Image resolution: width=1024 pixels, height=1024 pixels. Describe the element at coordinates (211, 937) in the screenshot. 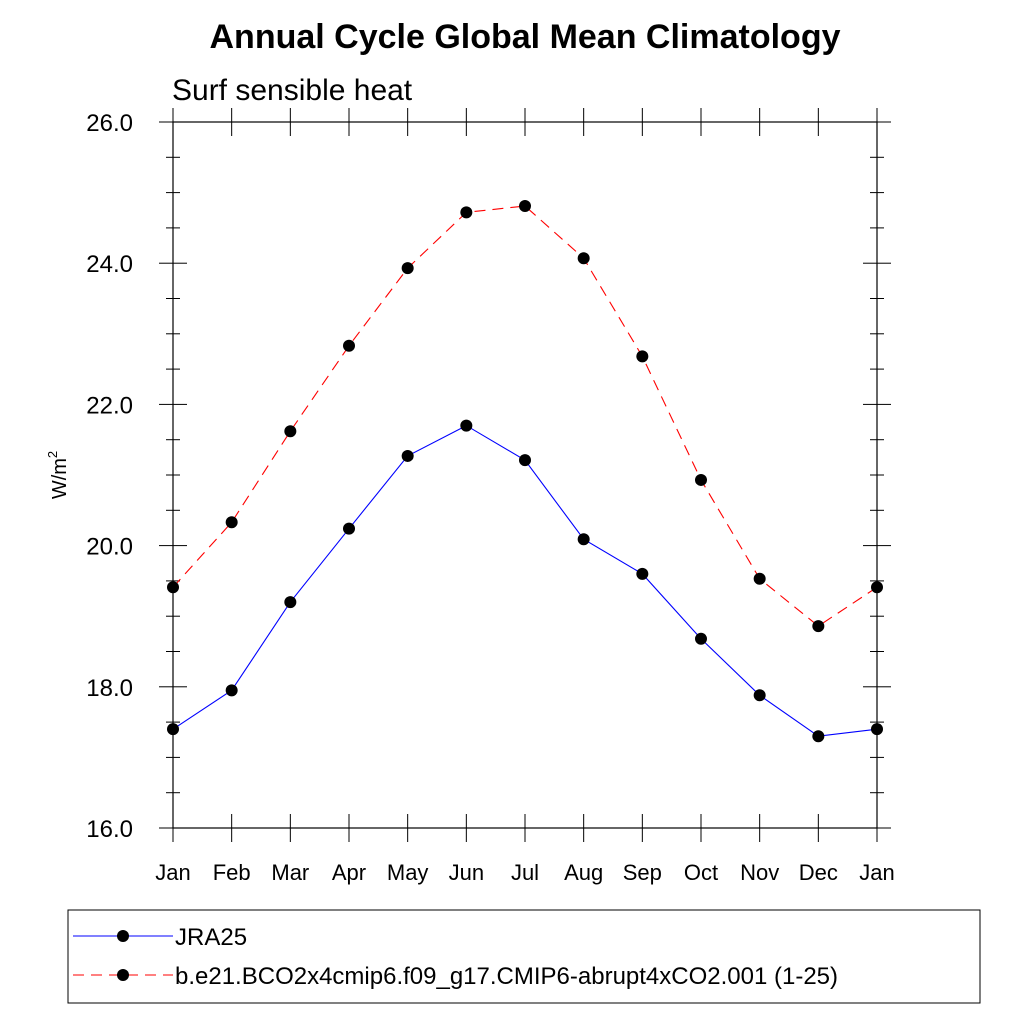

I see `legend-label: JRA25` at that location.